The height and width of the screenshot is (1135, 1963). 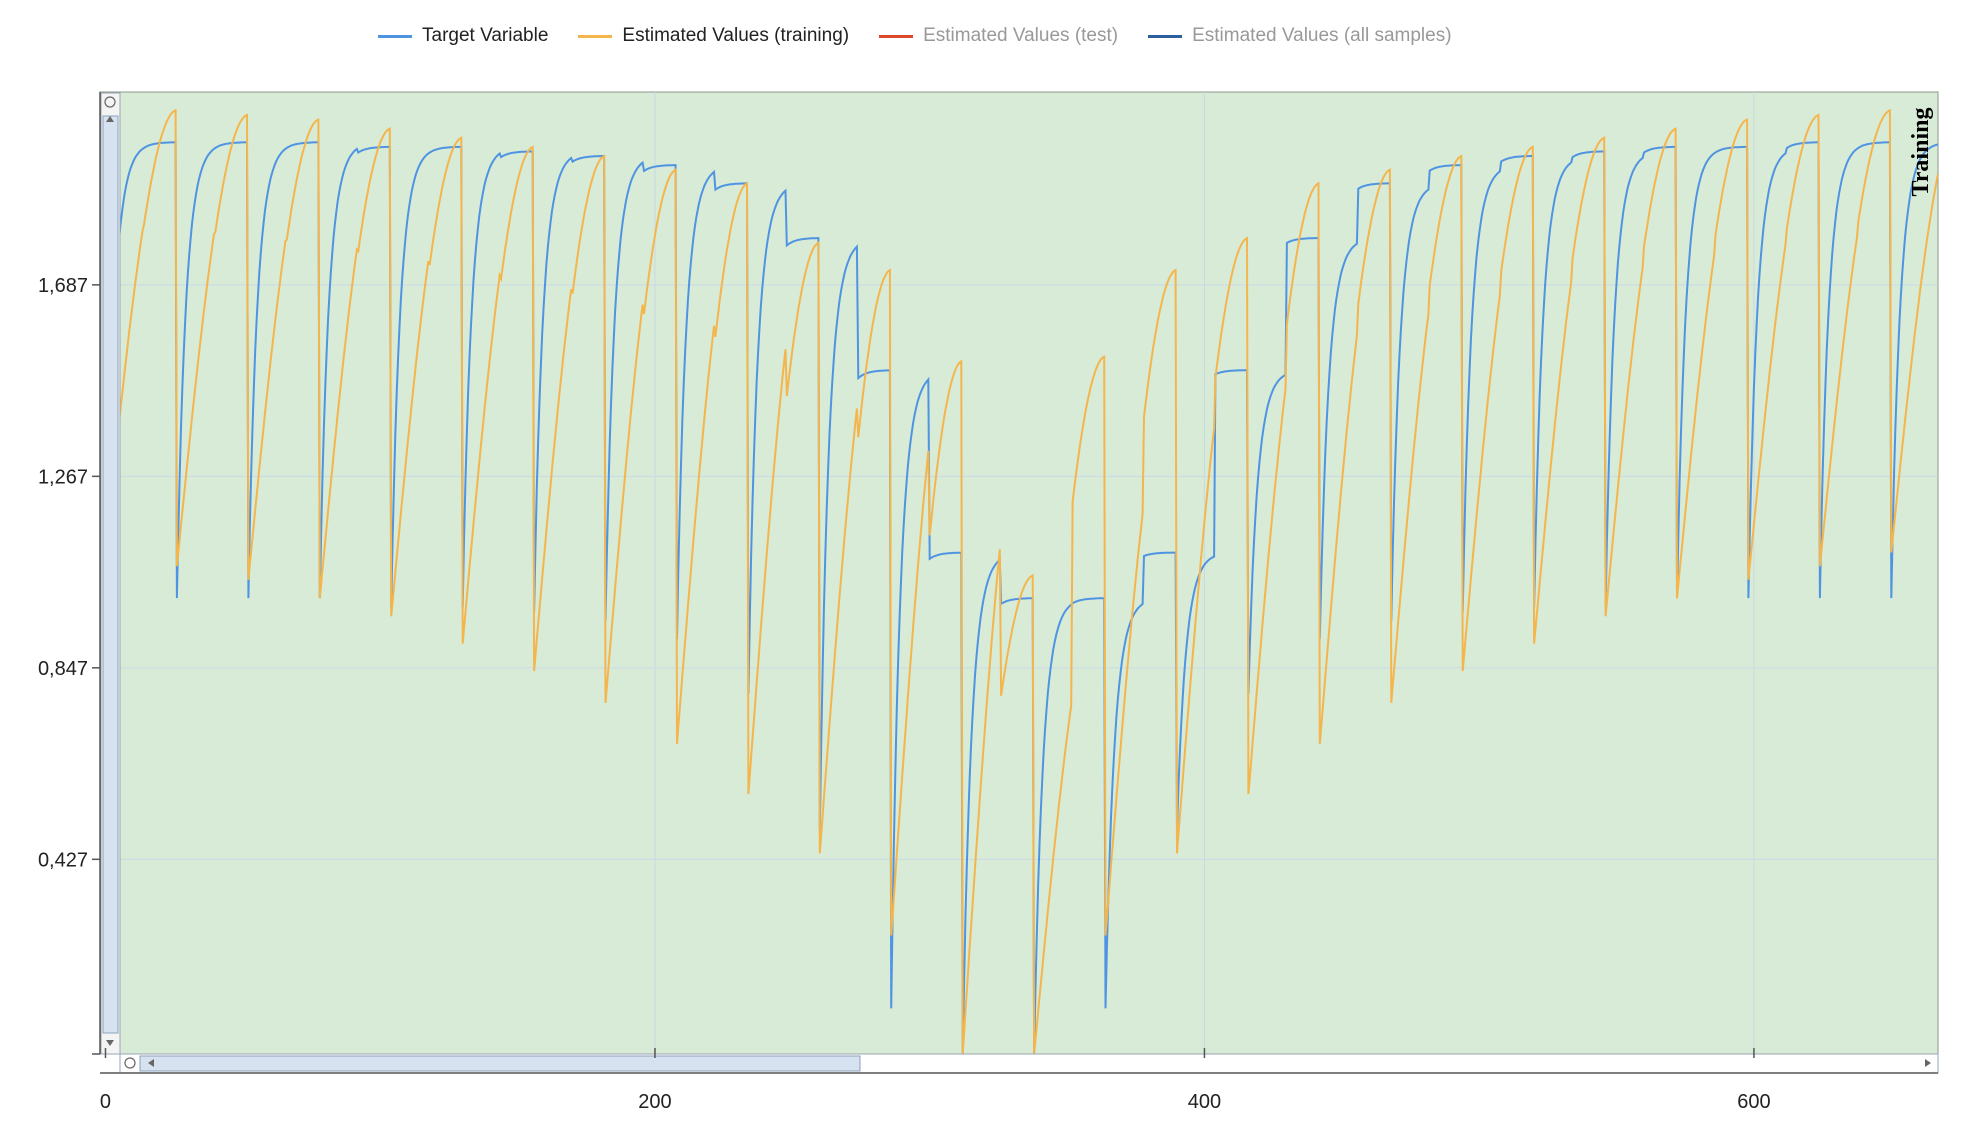 I want to click on vertical-scrollbar, so click(x=110, y=573).